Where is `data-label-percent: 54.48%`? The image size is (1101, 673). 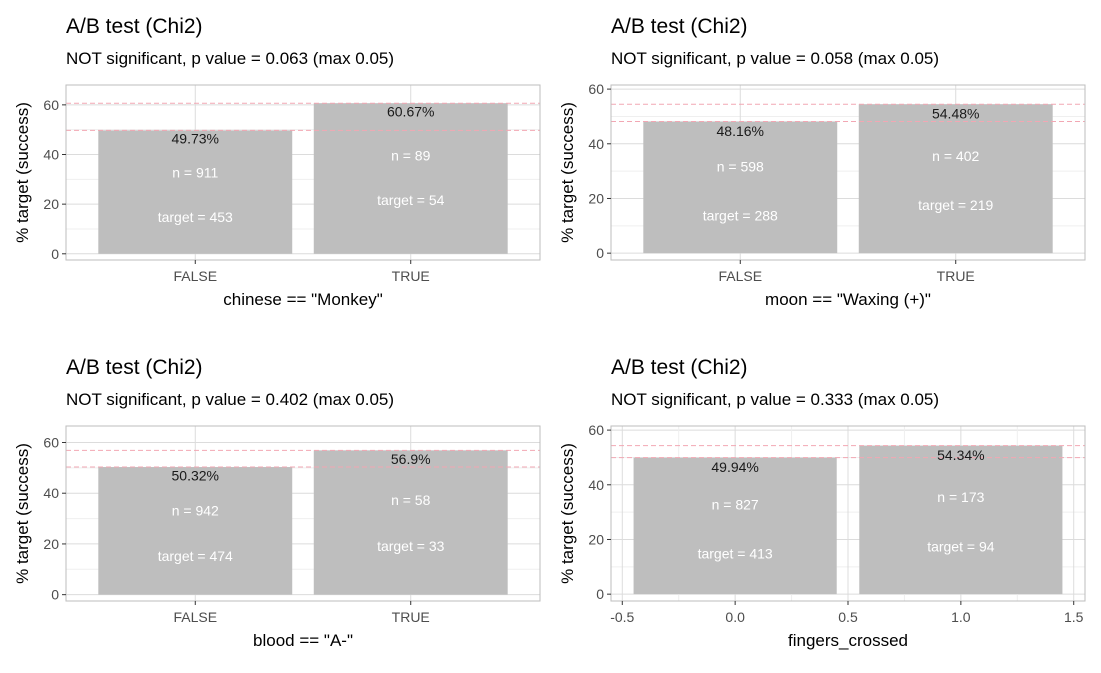 data-label-percent: 54.48% is located at coordinates (955, 114).